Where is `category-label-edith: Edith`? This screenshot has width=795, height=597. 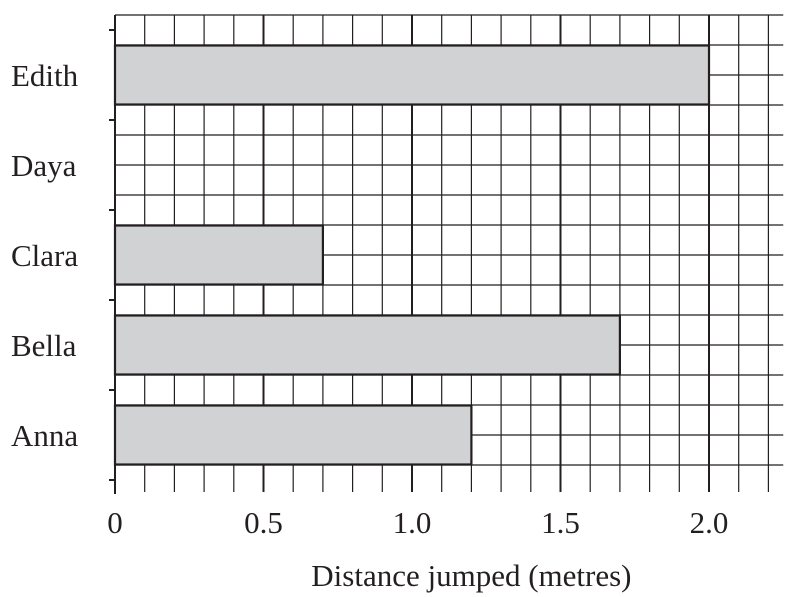 category-label-edith: Edith is located at coordinates (45, 75).